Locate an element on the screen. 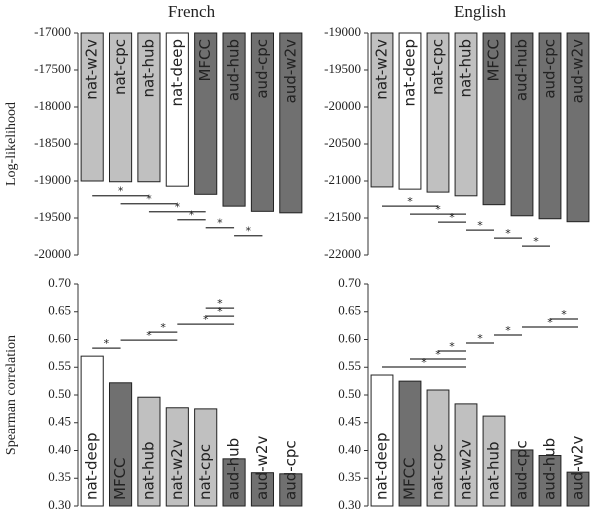  y-tick-label: -20500 is located at coordinates (342, 142).